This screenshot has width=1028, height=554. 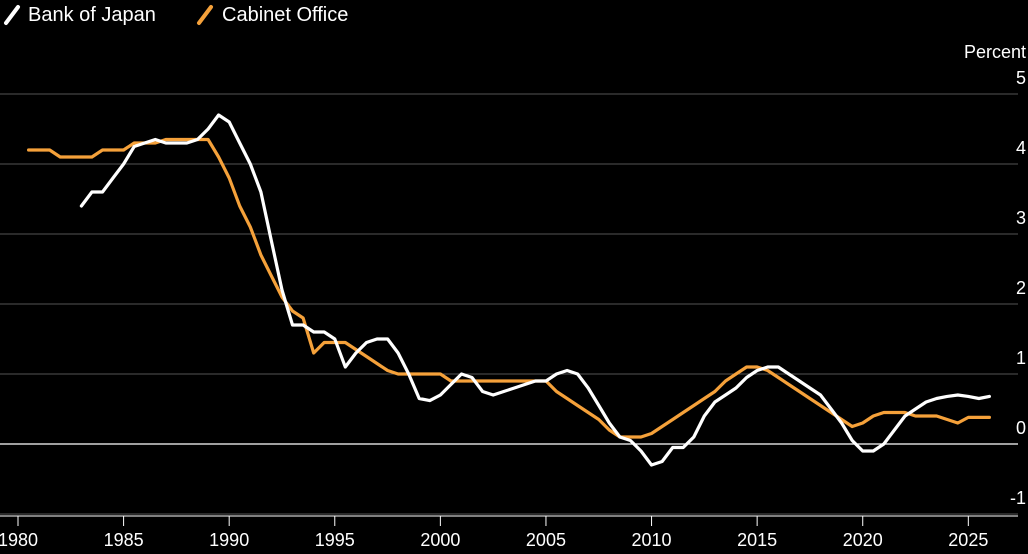 I want to click on legend-swatch-bank-of-japan, so click(x=12, y=15).